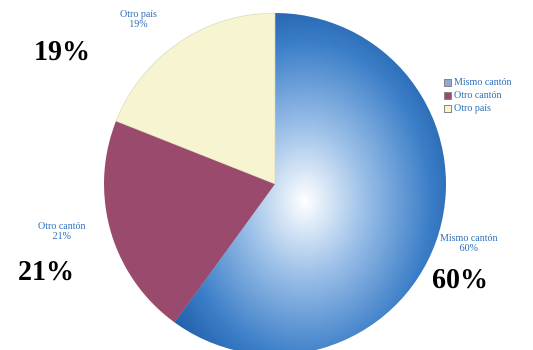 The width and height of the screenshot is (533, 350). I want to click on slice-label-otro-canton: Otro cantón 21%, so click(62, 232).